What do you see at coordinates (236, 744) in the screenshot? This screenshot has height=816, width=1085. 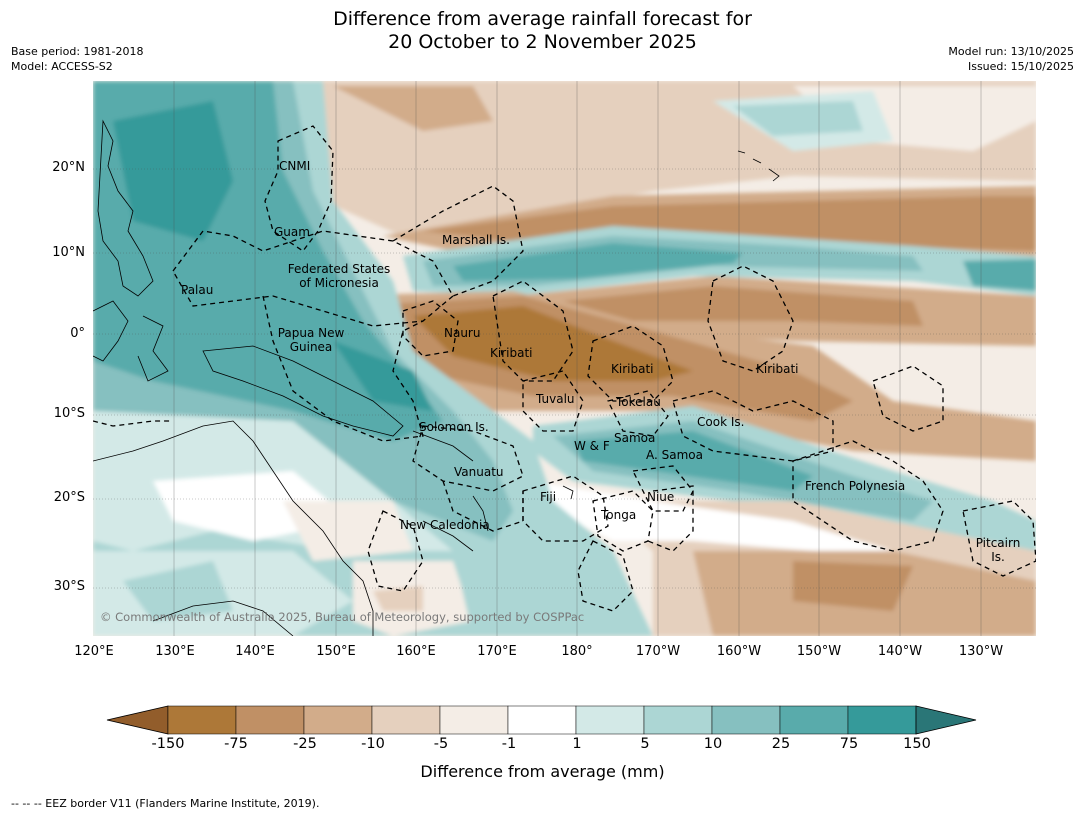 I see `colorbar-label-neg75: -75` at bounding box center [236, 744].